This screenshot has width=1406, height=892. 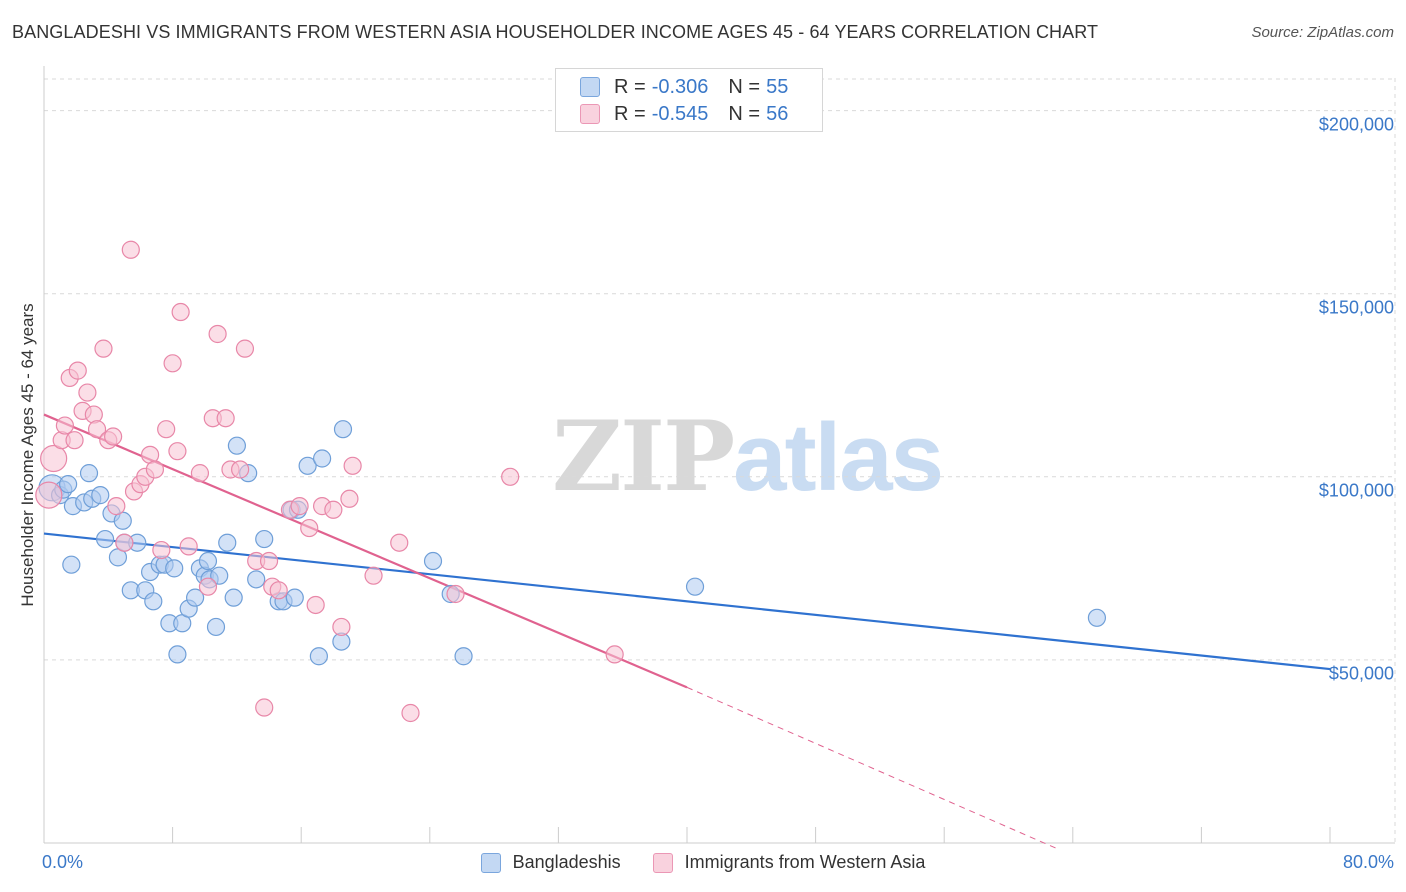 What do you see at coordinates (27, 455) in the screenshot?
I see `y-axis-label: Householder Income Ages 45 - 64 years` at bounding box center [27, 455].